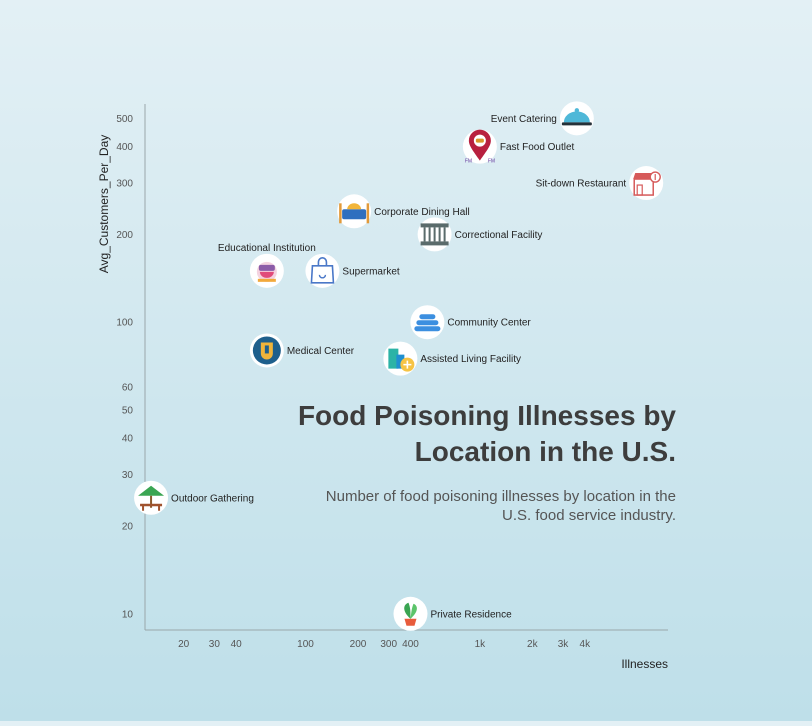  I want to click on restaurant-storefront-icon, so click(647, 183).